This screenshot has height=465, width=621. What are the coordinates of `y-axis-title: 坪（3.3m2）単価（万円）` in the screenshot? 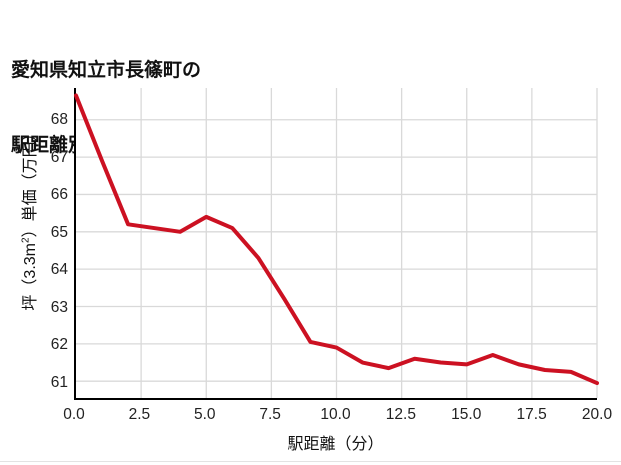 It's located at (28, 218).